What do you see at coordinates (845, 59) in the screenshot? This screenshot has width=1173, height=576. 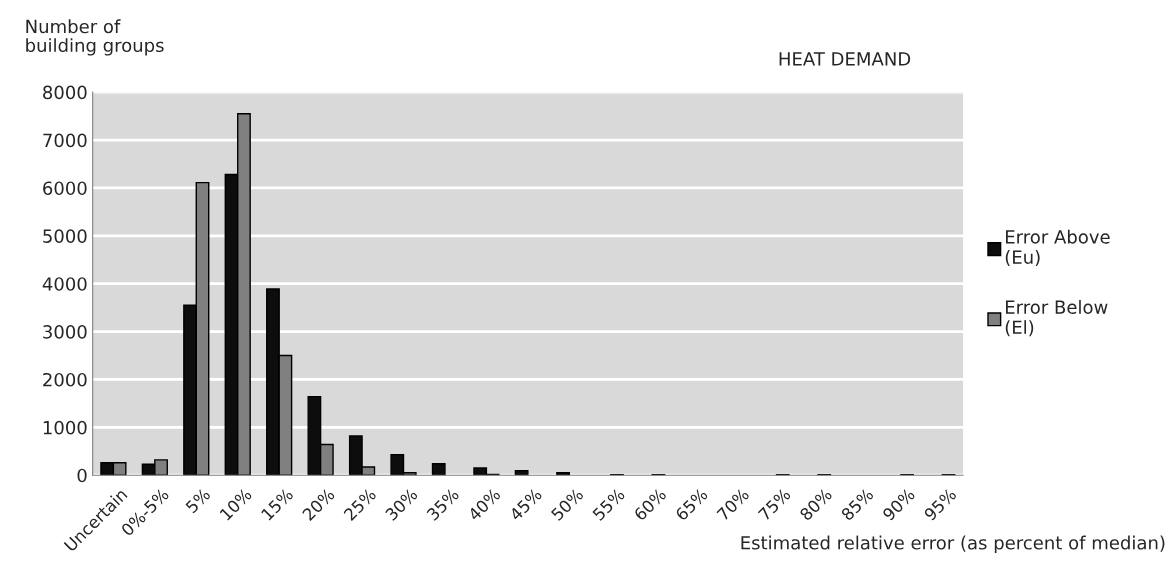 I see `chart-title: HEAT DEMAND` at bounding box center [845, 59].